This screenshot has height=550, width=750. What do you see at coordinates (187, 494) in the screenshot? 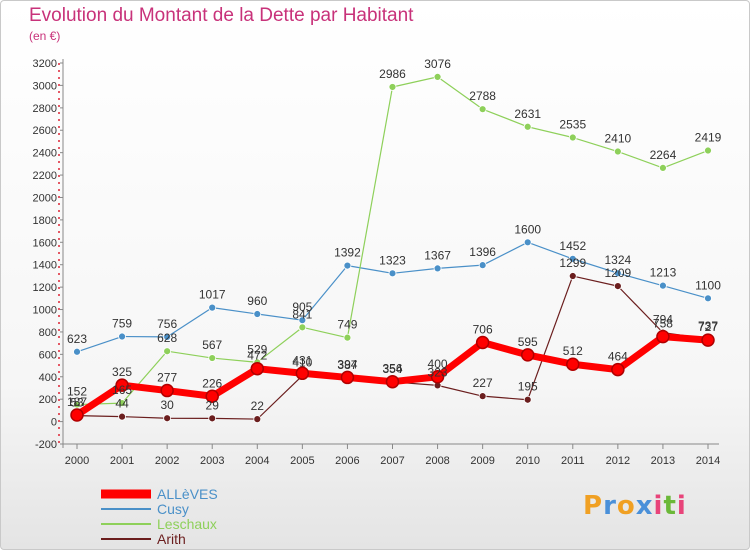
I see `legend-label-all-ves: ALLèVES` at bounding box center [187, 494].